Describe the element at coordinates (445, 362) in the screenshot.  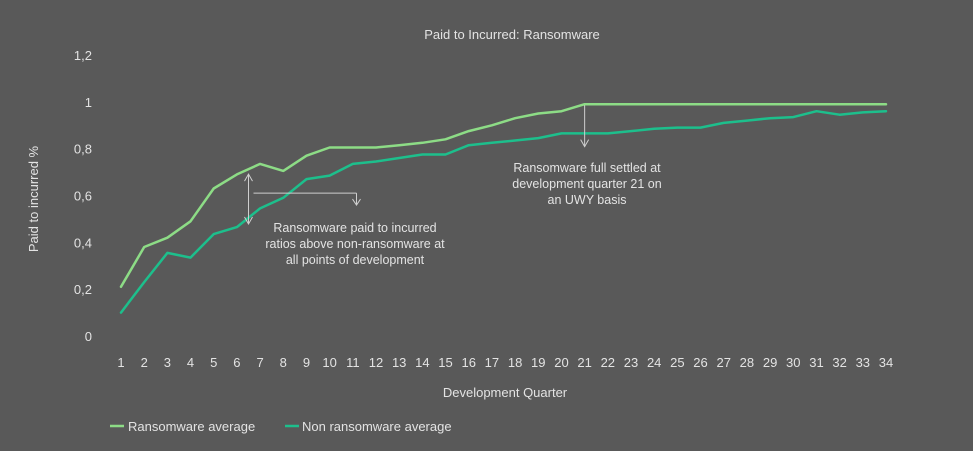
I see `x-tick-label: 15` at that location.